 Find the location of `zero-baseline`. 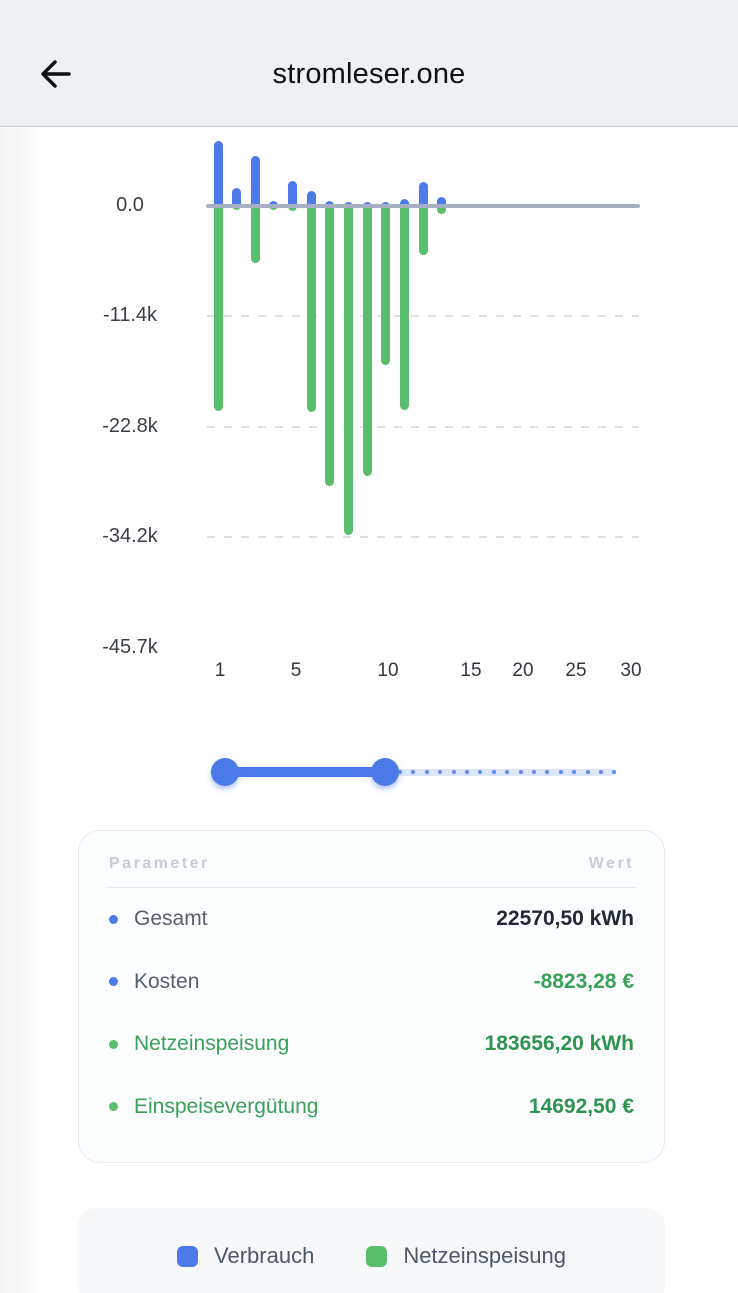

zero-baseline is located at coordinates (423, 205).